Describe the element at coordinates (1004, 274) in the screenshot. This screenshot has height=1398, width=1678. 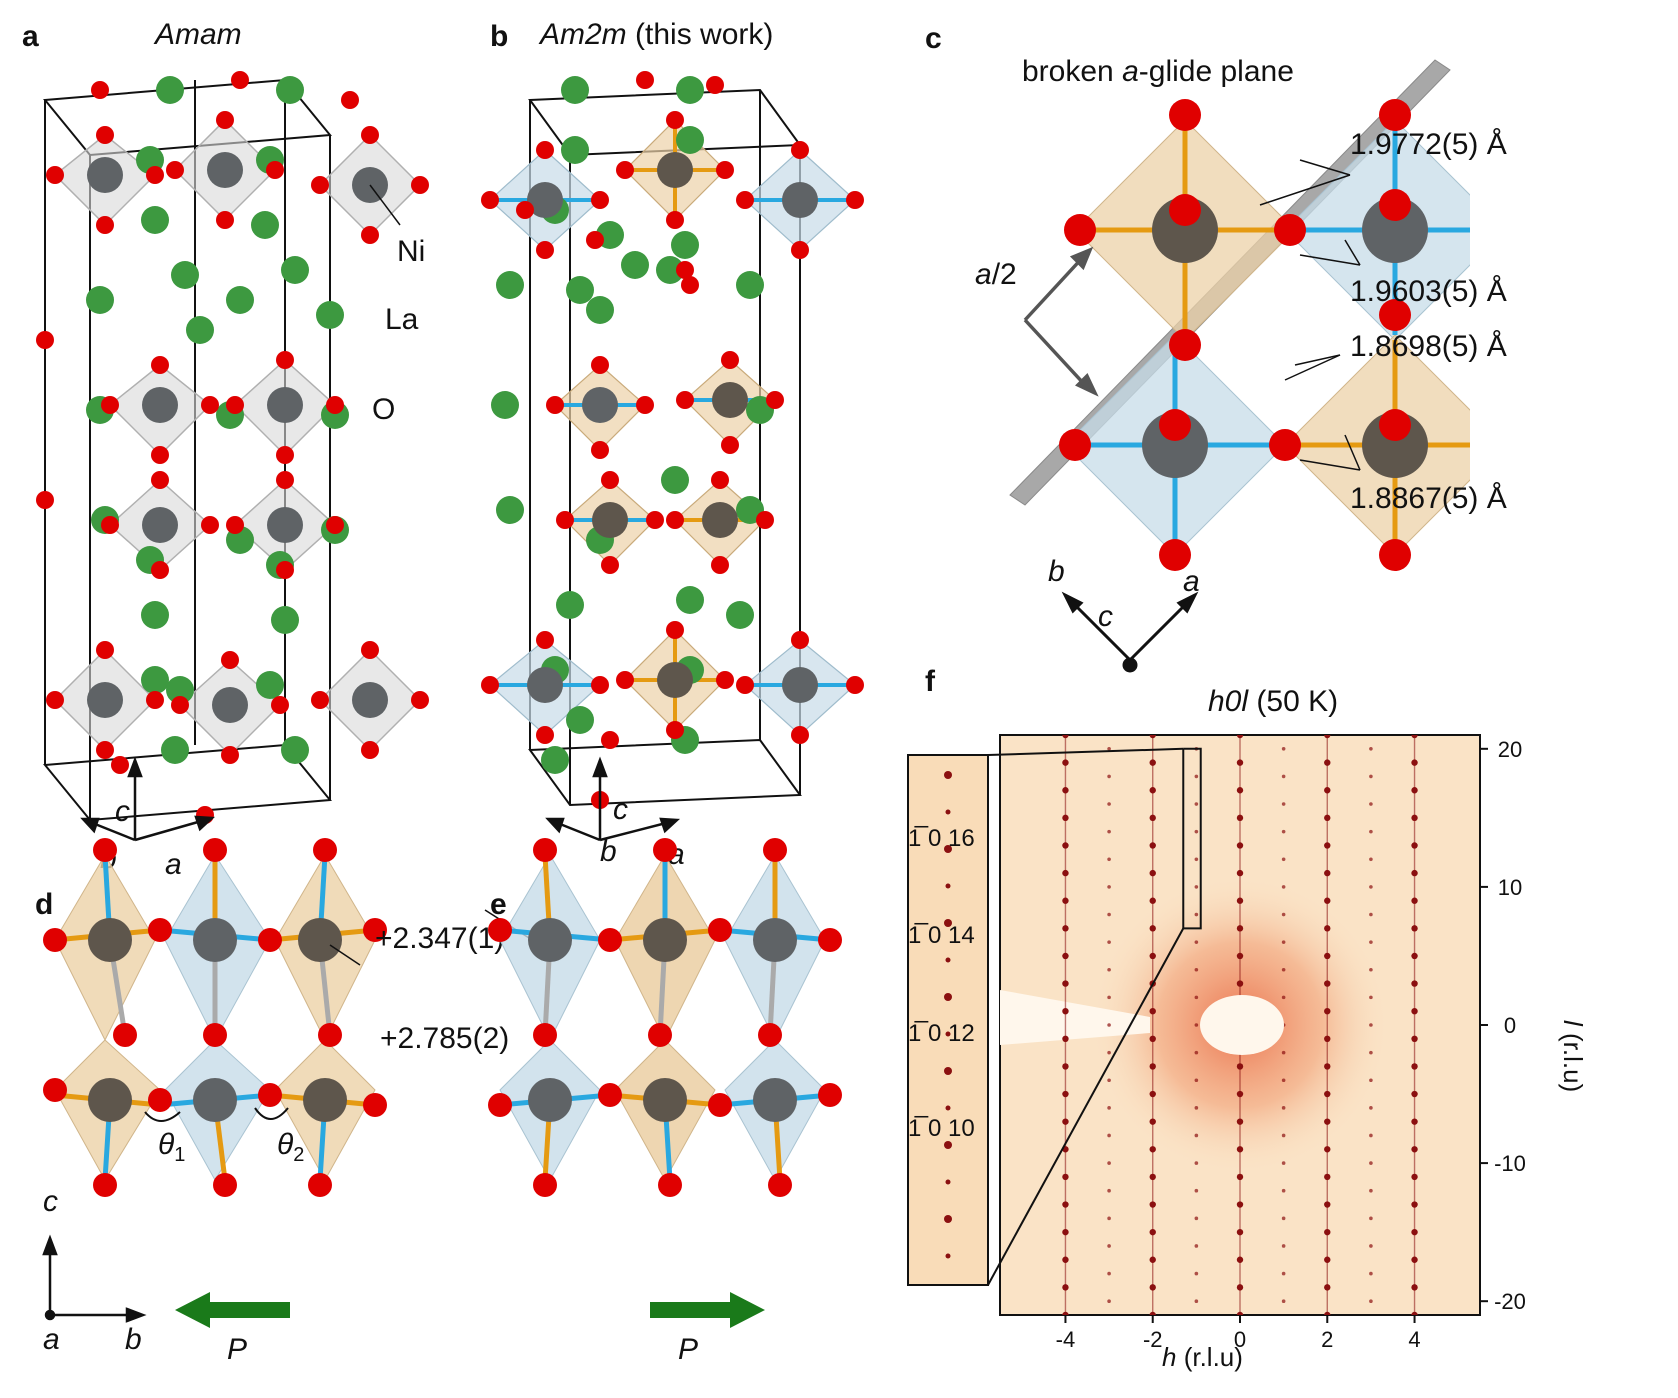
I see `translation-label-rest: /2` at that location.